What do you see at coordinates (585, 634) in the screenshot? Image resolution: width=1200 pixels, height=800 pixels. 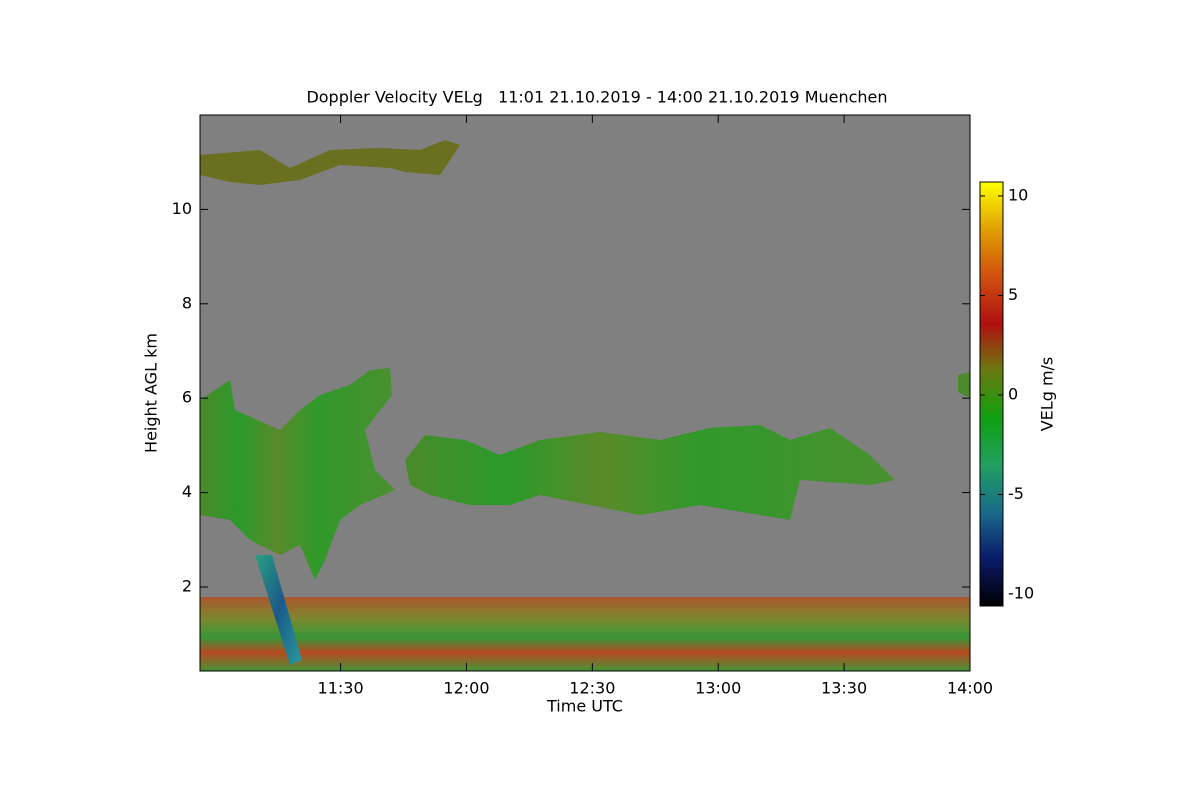 I see `boundary-layer` at bounding box center [585, 634].